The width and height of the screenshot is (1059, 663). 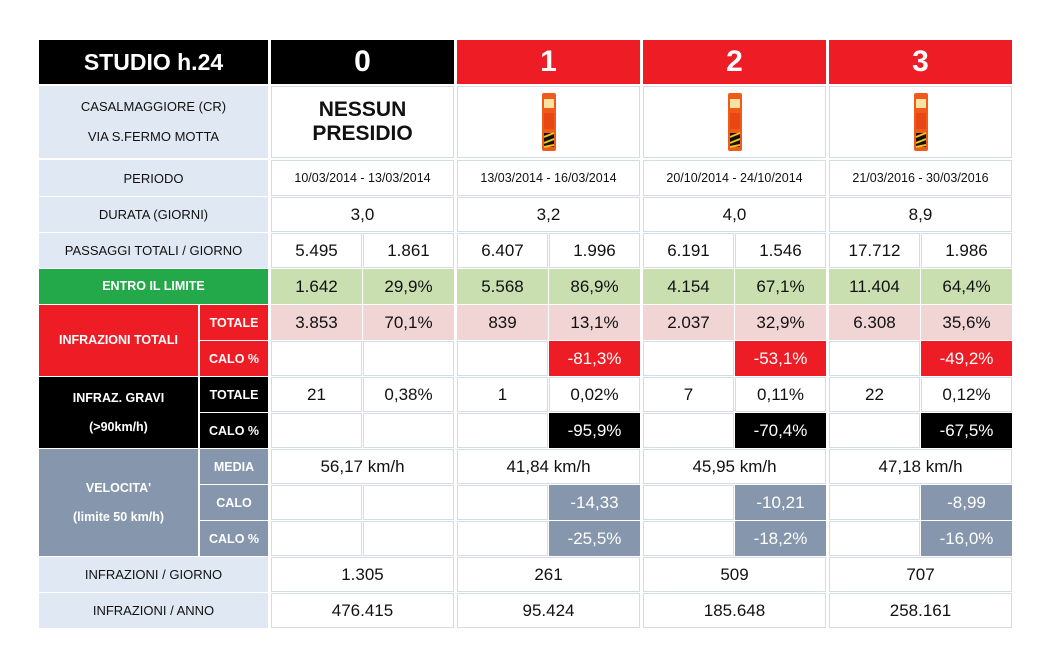 I want to click on passaggi-share: 1.546, so click(x=780, y=250).